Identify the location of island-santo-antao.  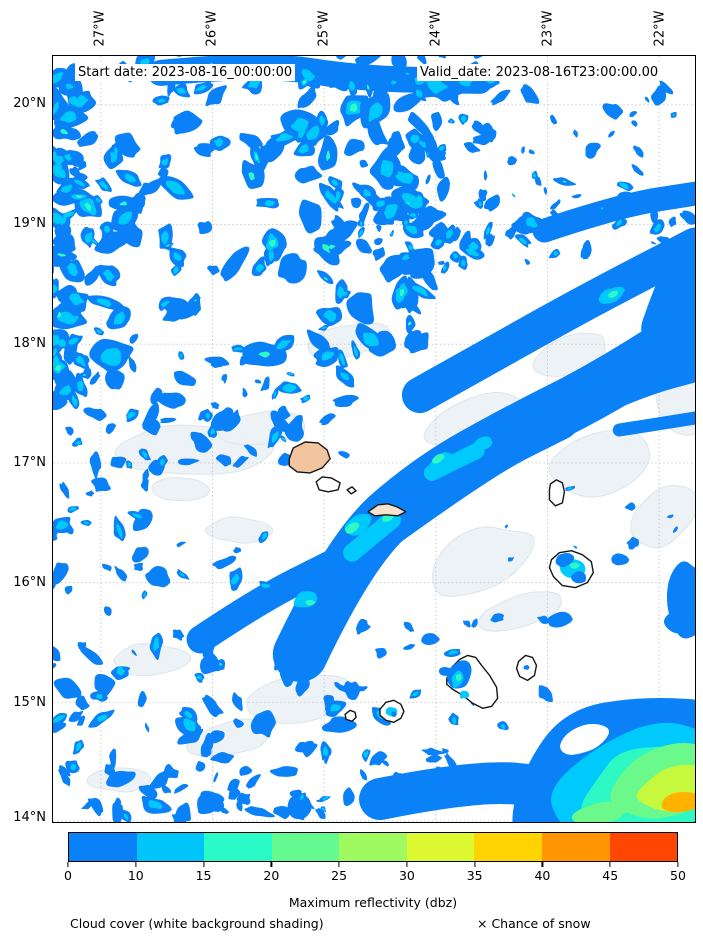
(309, 457).